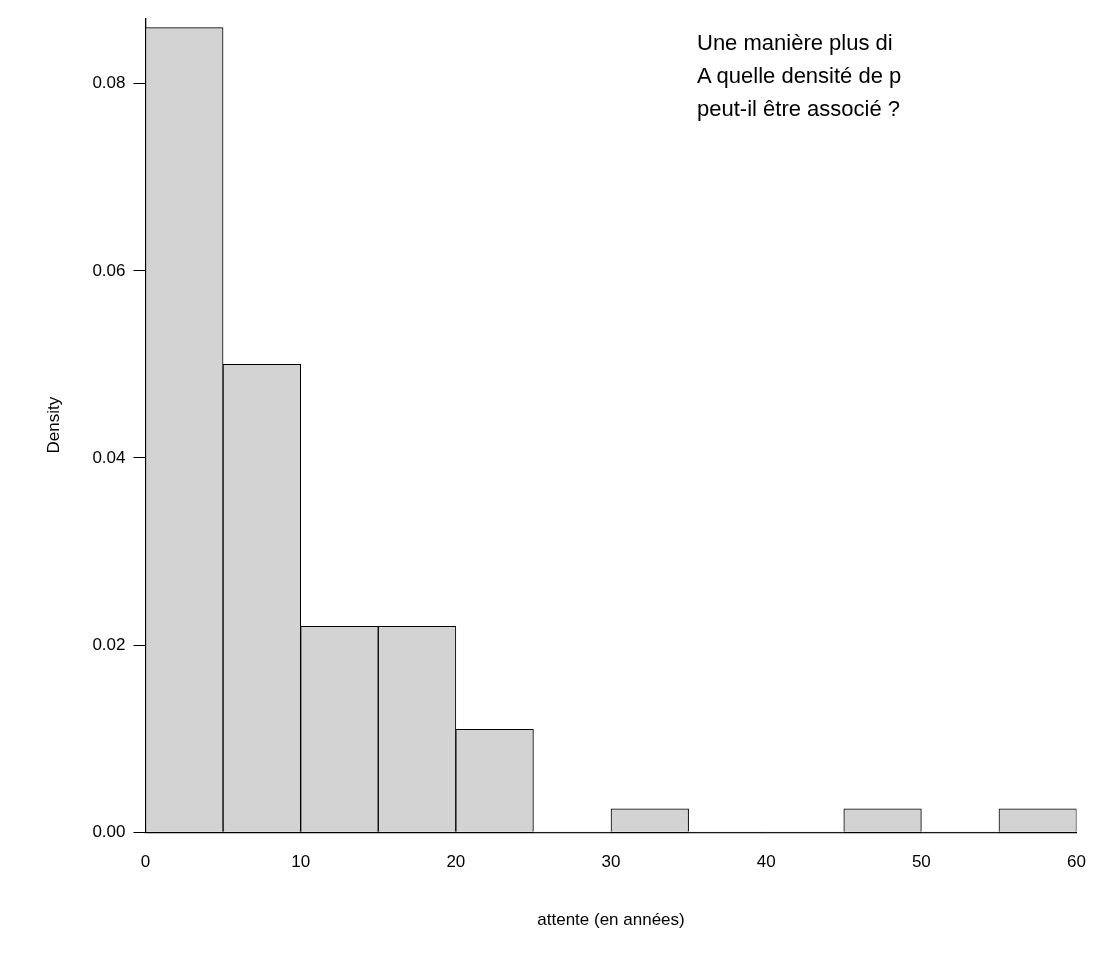  Describe the element at coordinates (53, 425) in the screenshot. I see `y-axis-title: Density` at that location.